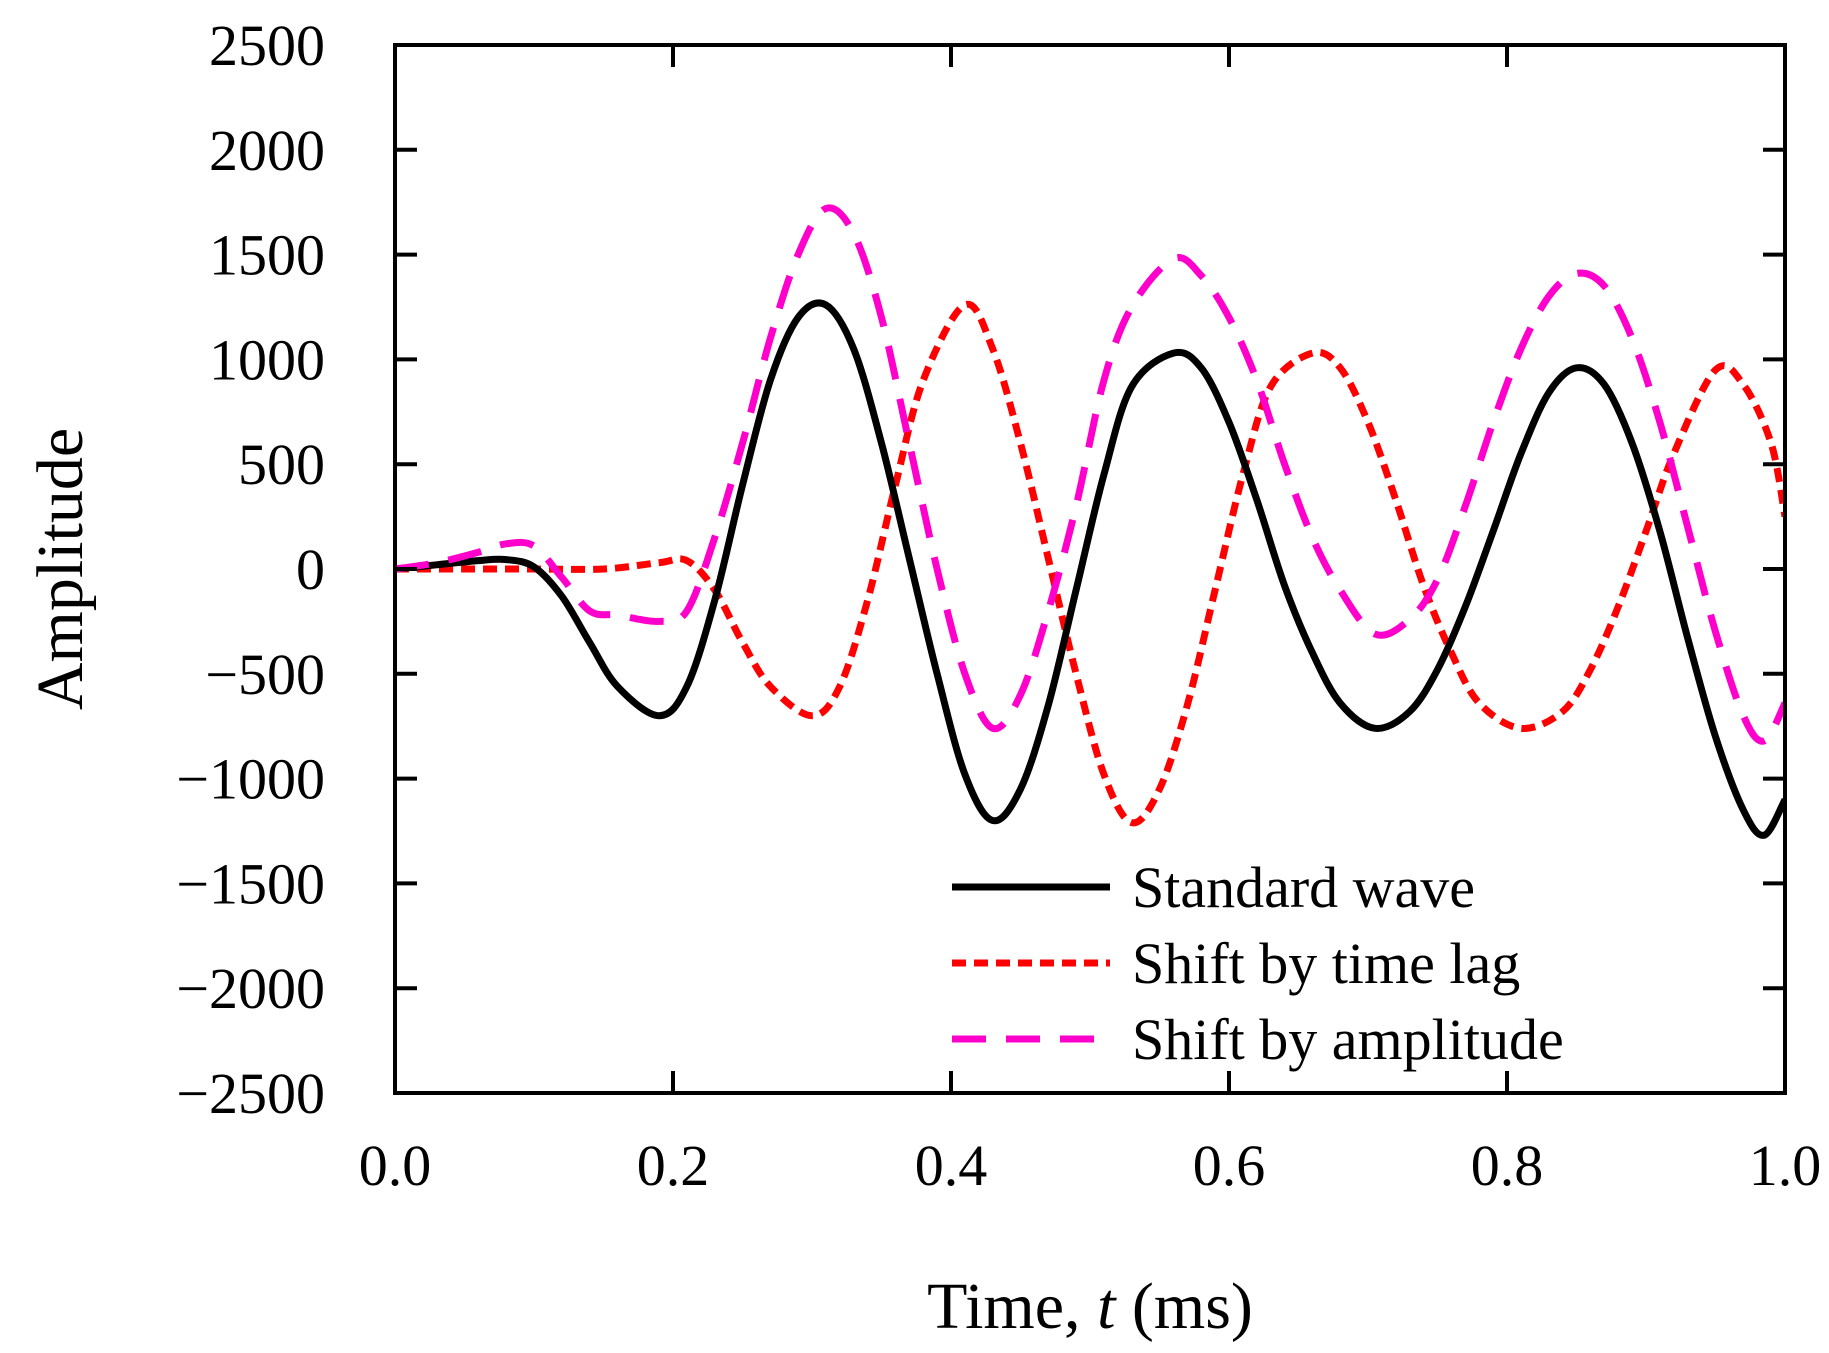 The width and height of the screenshot is (1829, 1353). I want to click on legend-label-2: Shift by amplitude, so click(1348, 1039).